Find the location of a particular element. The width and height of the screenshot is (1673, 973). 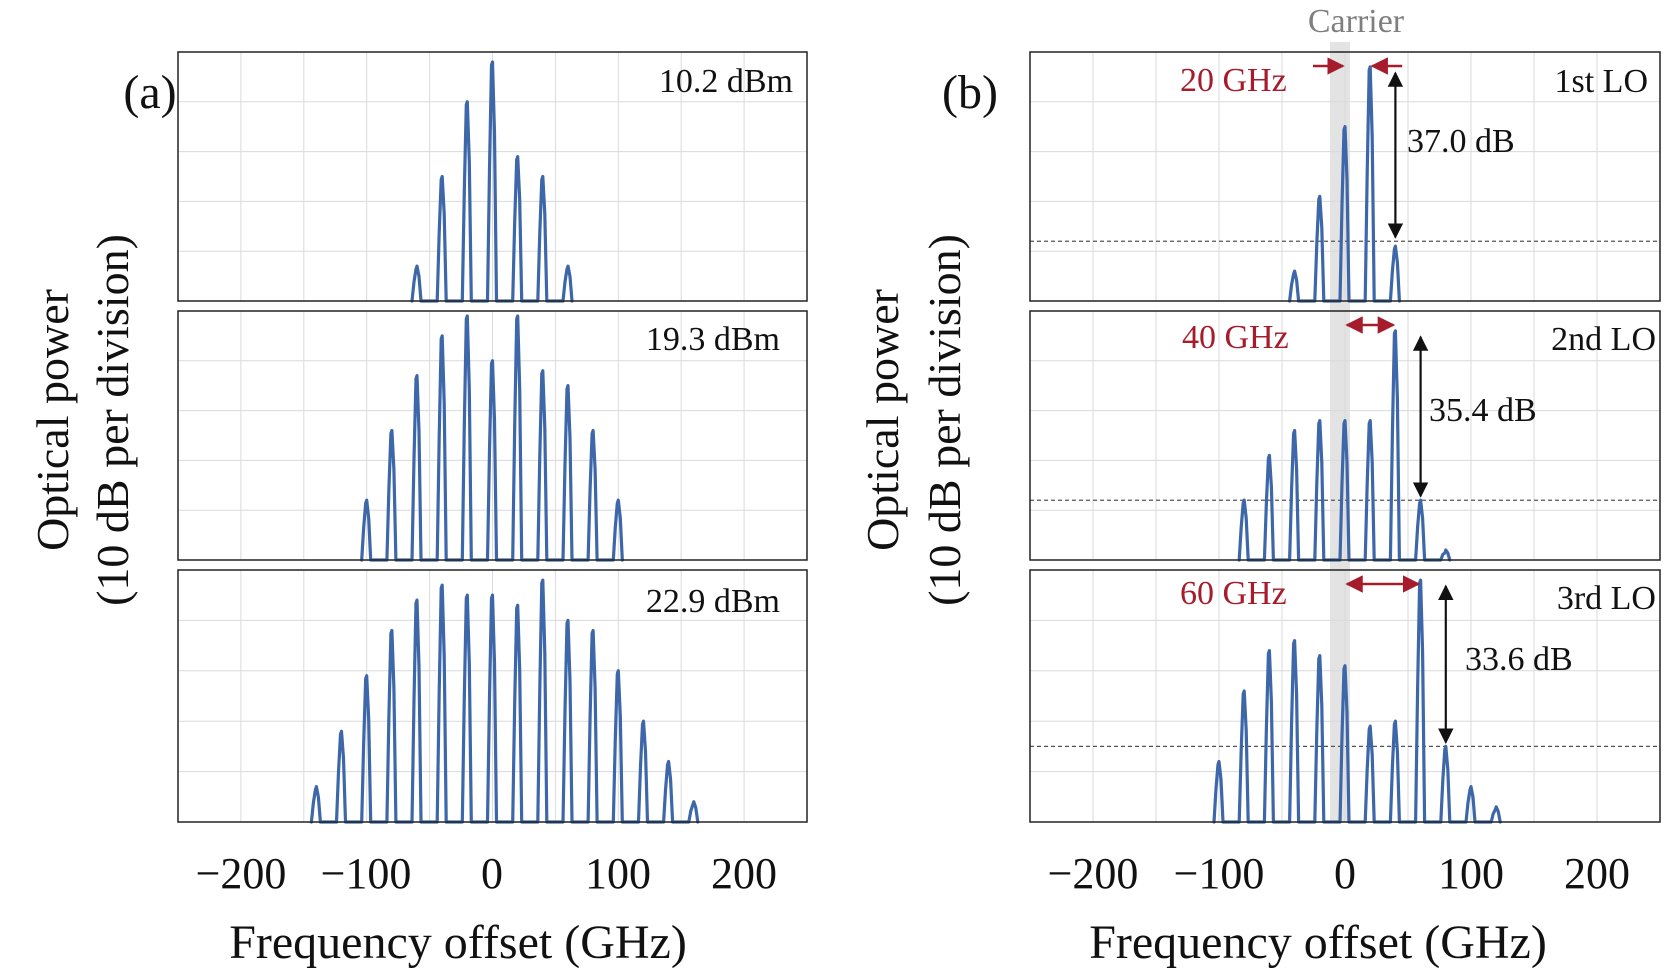

panel-b-sub-3-spectrum is located at coordinates (1357, 701).